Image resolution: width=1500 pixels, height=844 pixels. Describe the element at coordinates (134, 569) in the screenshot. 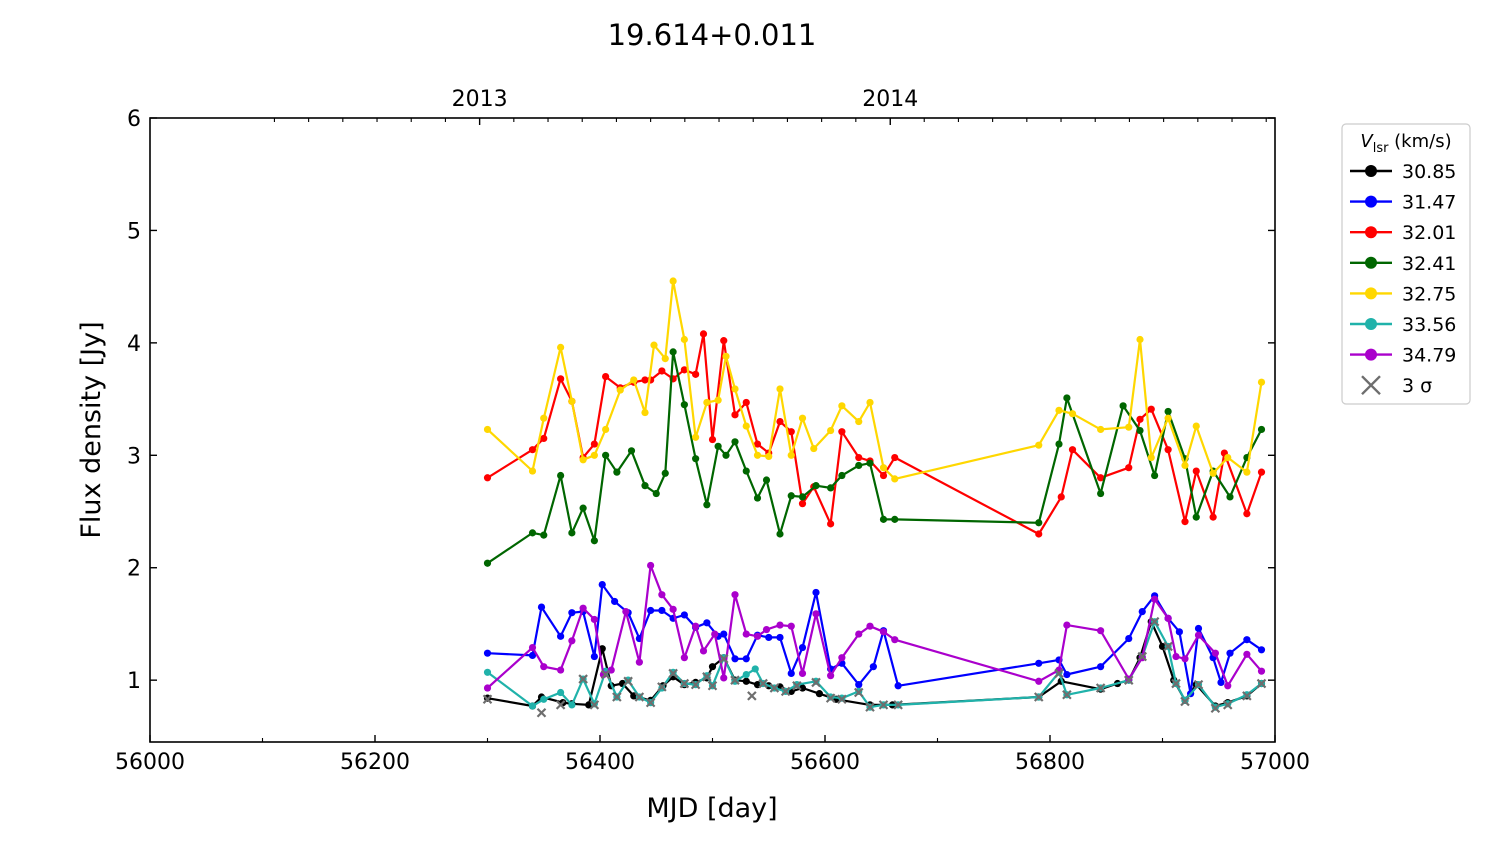

I see `y-tick-label: 2` at that location.